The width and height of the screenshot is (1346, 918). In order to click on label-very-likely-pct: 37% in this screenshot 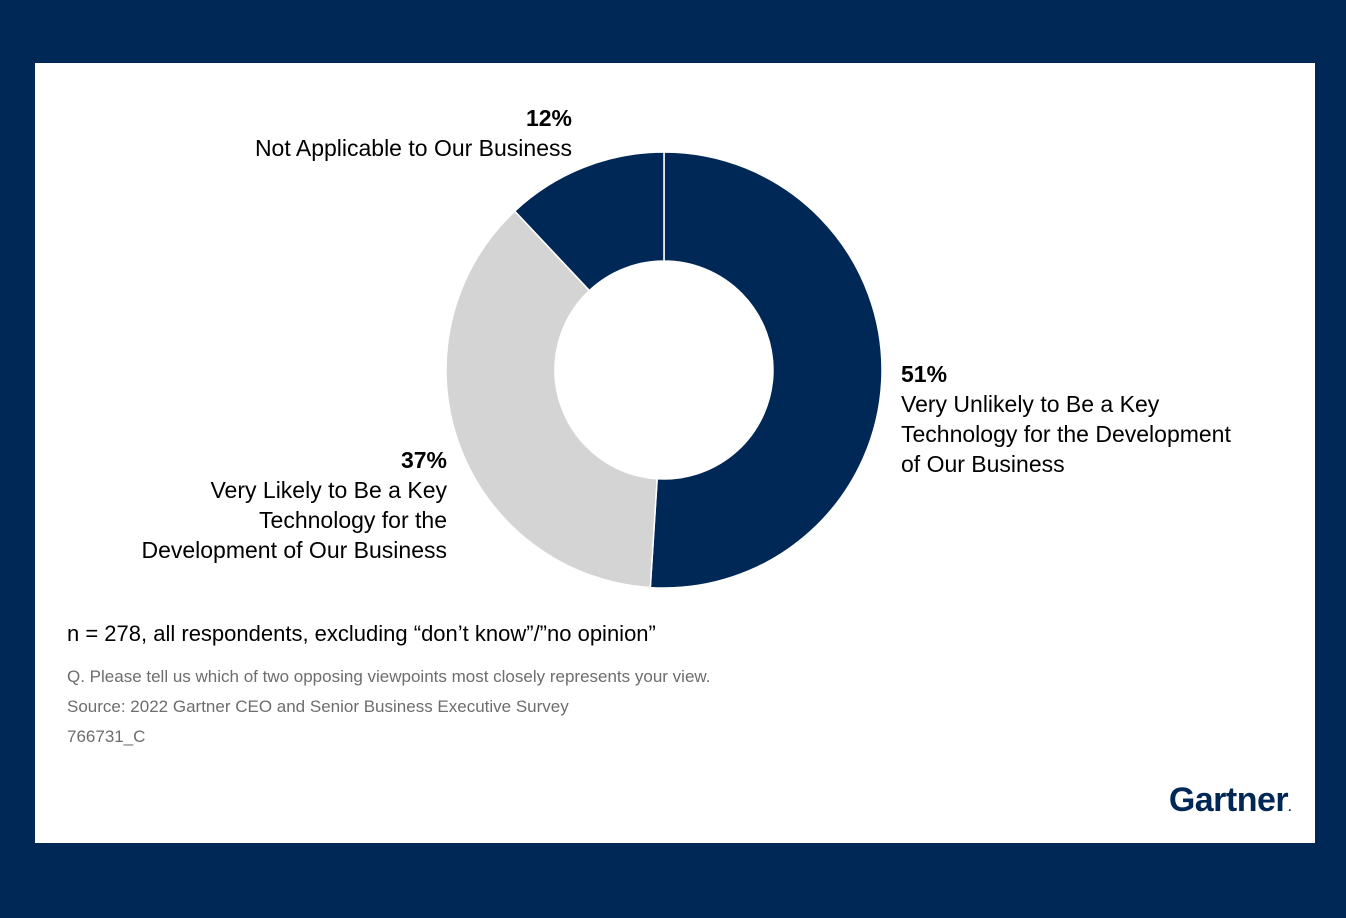, I will do `click(423, 460)`.